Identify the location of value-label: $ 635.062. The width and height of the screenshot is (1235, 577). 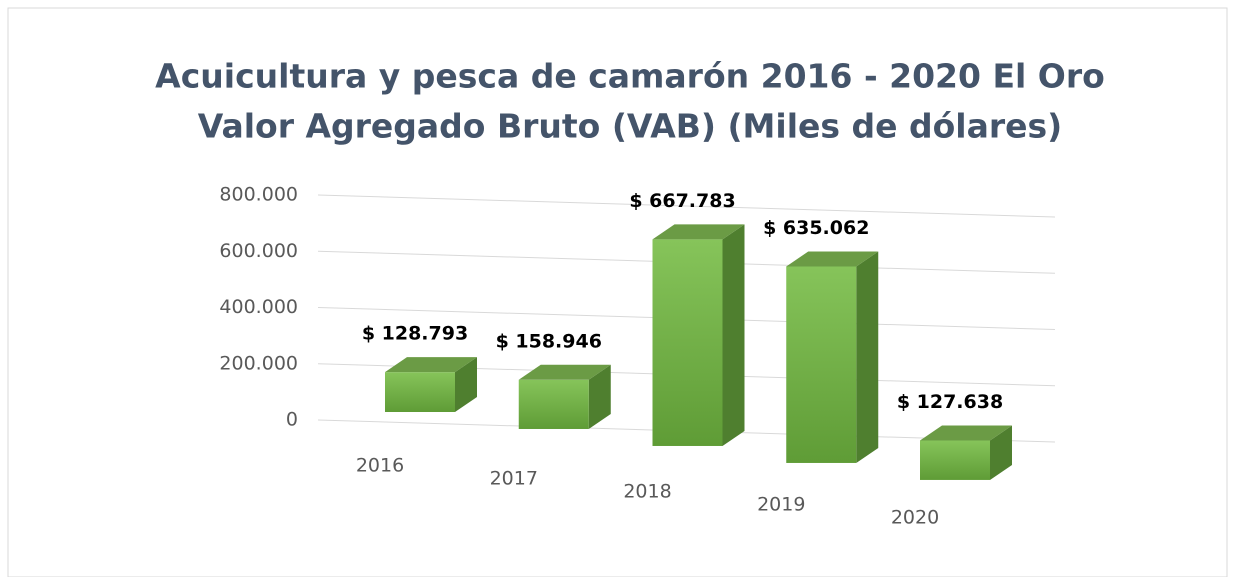
(816, 228).